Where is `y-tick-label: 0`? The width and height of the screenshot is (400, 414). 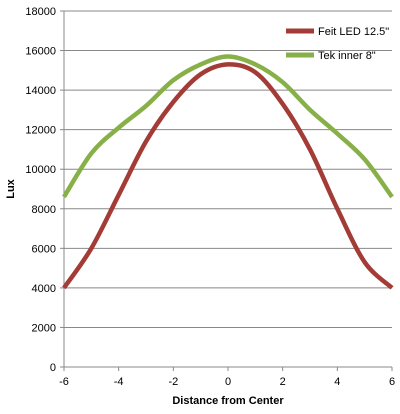 y-tick-label: 0 is located at coordinates (53, 368).